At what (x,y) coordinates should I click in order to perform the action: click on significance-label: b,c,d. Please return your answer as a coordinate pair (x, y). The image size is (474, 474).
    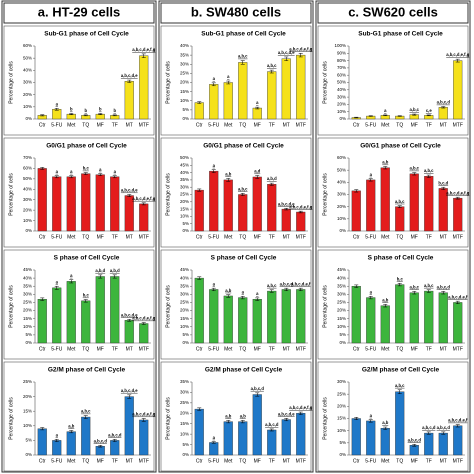
    Looking at the image, I should click on (443, 182).